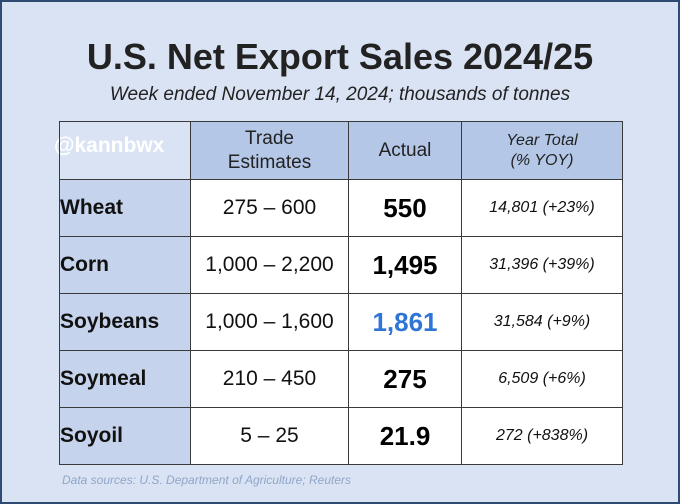  What do you see at coordinates (405, 265) in the screenshot?
I see `actual-value-cell: 1,495` at bounding box center [405, 265].